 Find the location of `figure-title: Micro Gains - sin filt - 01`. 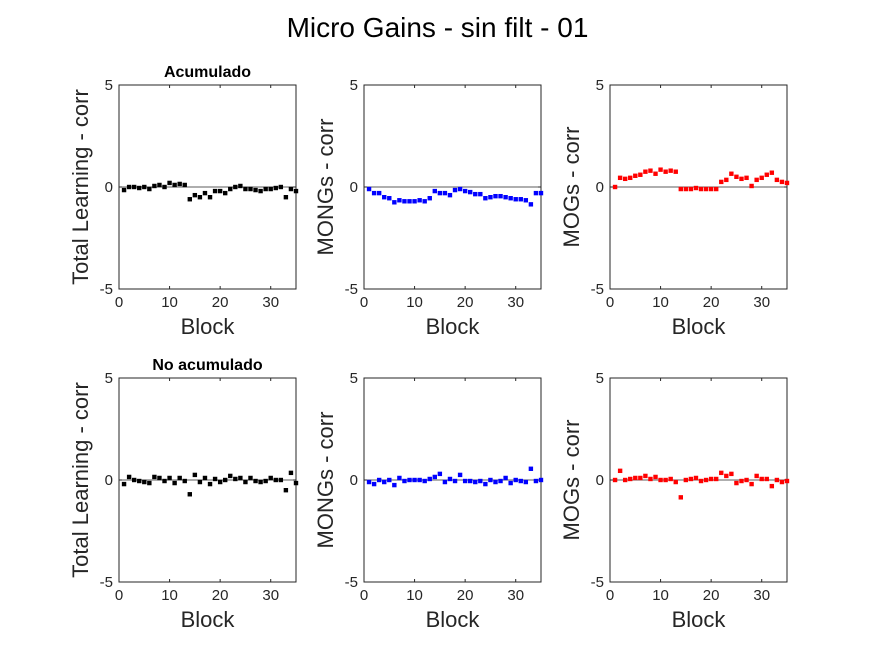

figure-title: Micro Gains - sin filt - 01 is located at coordinates (437, 27).